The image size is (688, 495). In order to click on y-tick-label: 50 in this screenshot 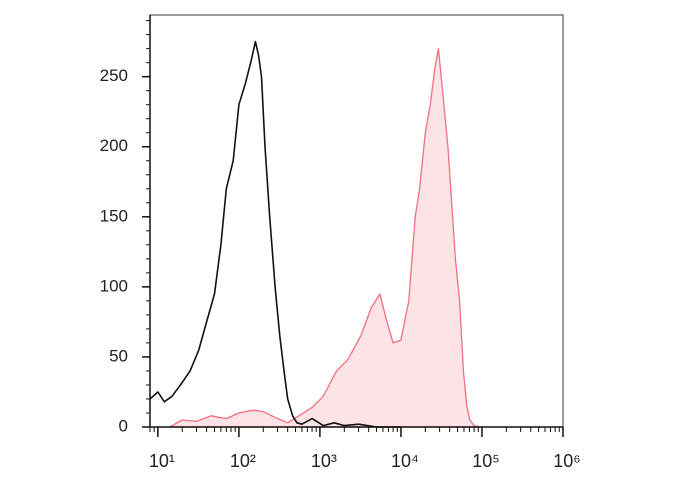, I will do `click(118, 355)`.